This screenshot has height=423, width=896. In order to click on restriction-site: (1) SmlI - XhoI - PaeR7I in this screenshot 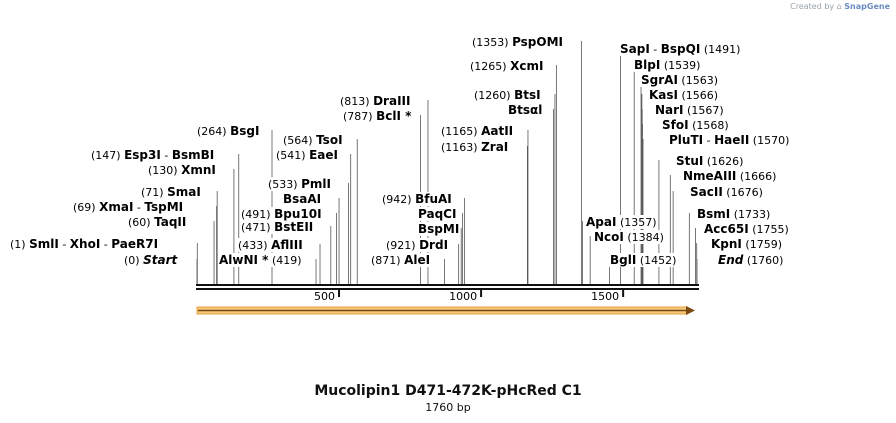, I will do `click(84, 244)`.